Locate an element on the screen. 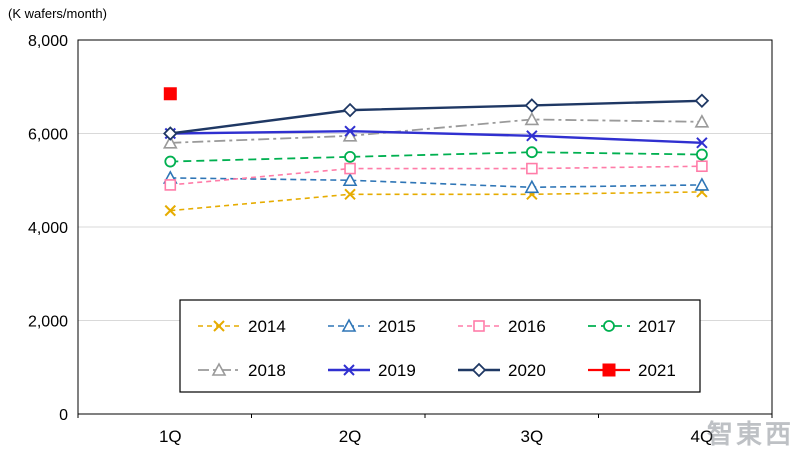  legend-label: 2017 is located at coordinates (657, 326).